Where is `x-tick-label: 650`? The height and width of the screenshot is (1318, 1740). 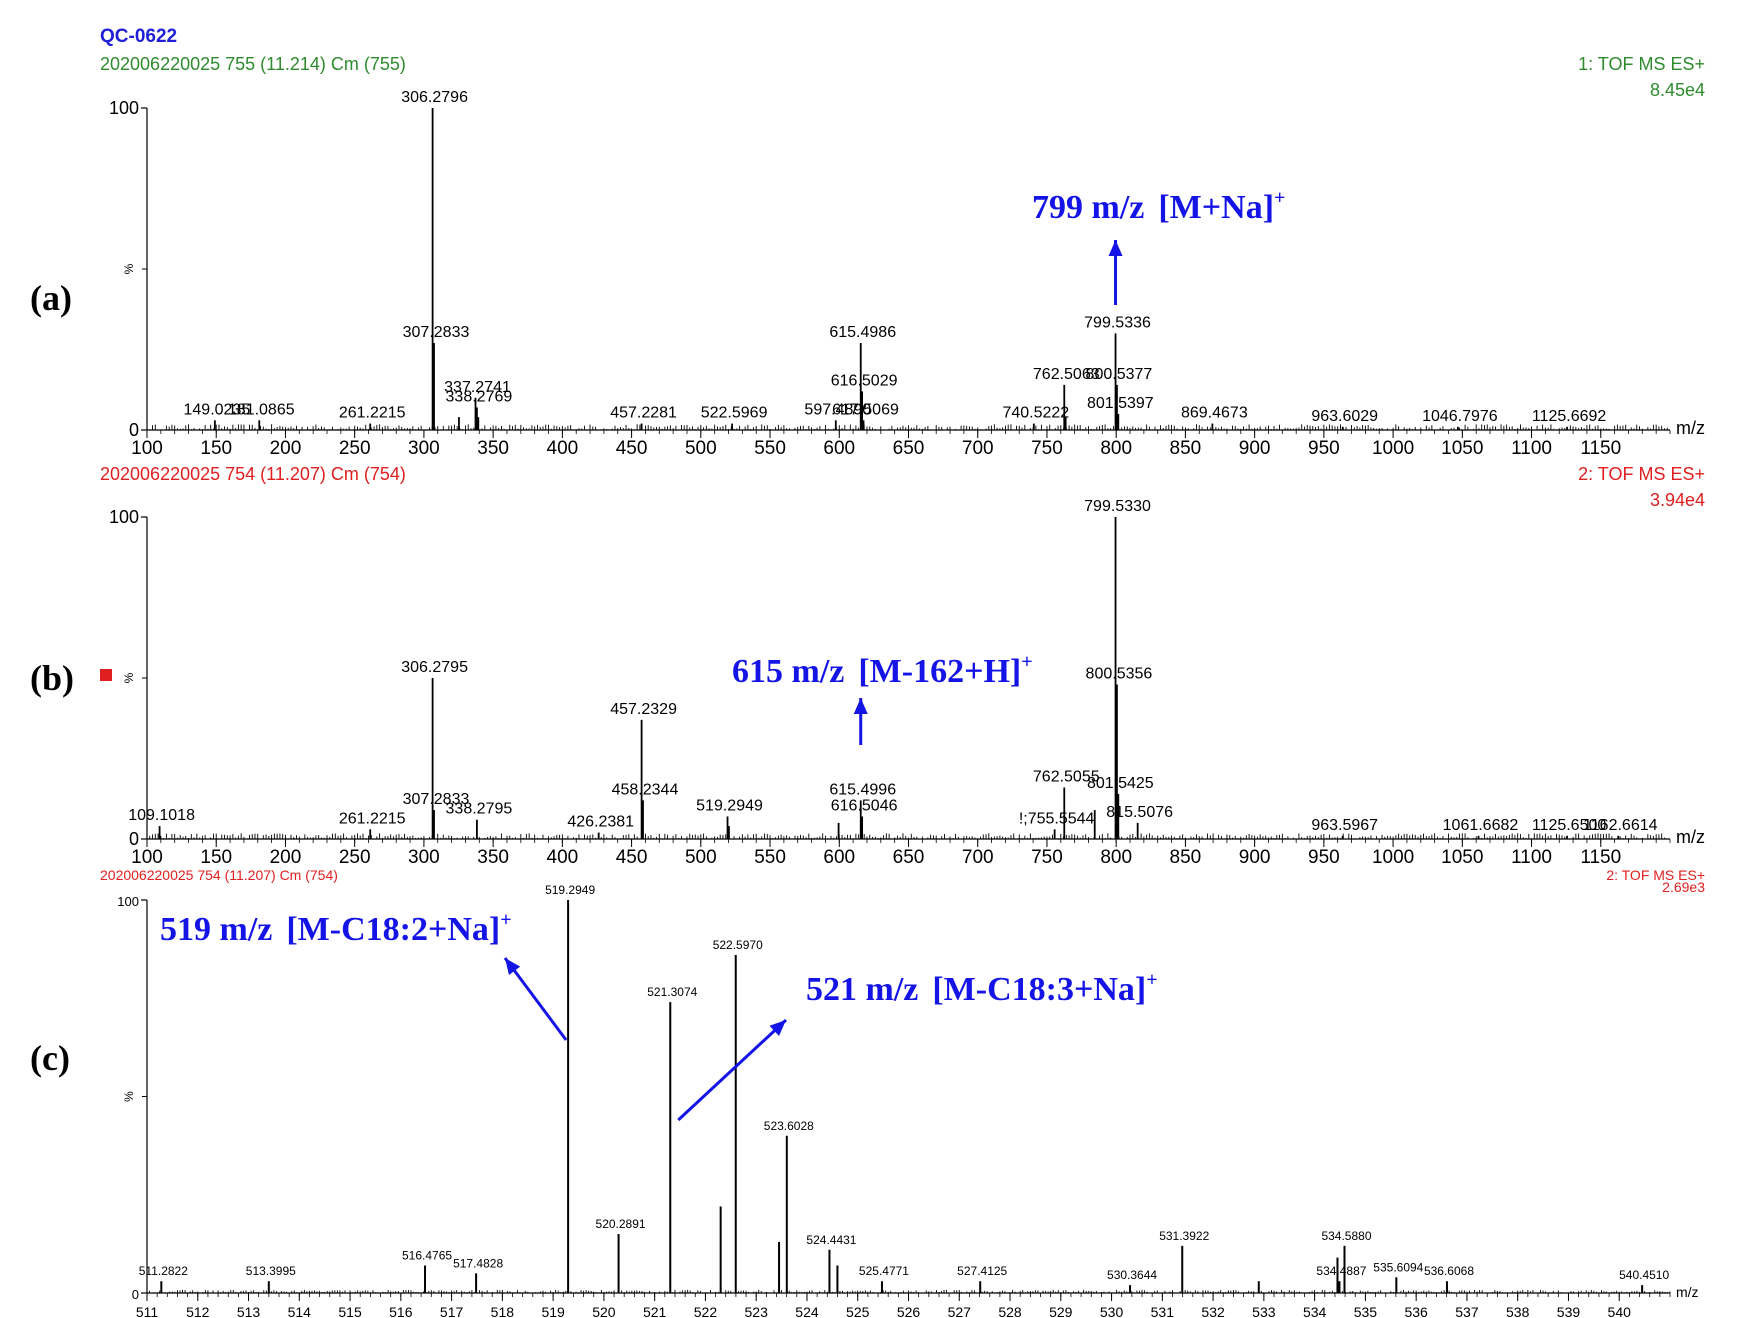
x-tick-label: 650 is located at coordinates (909, 857).